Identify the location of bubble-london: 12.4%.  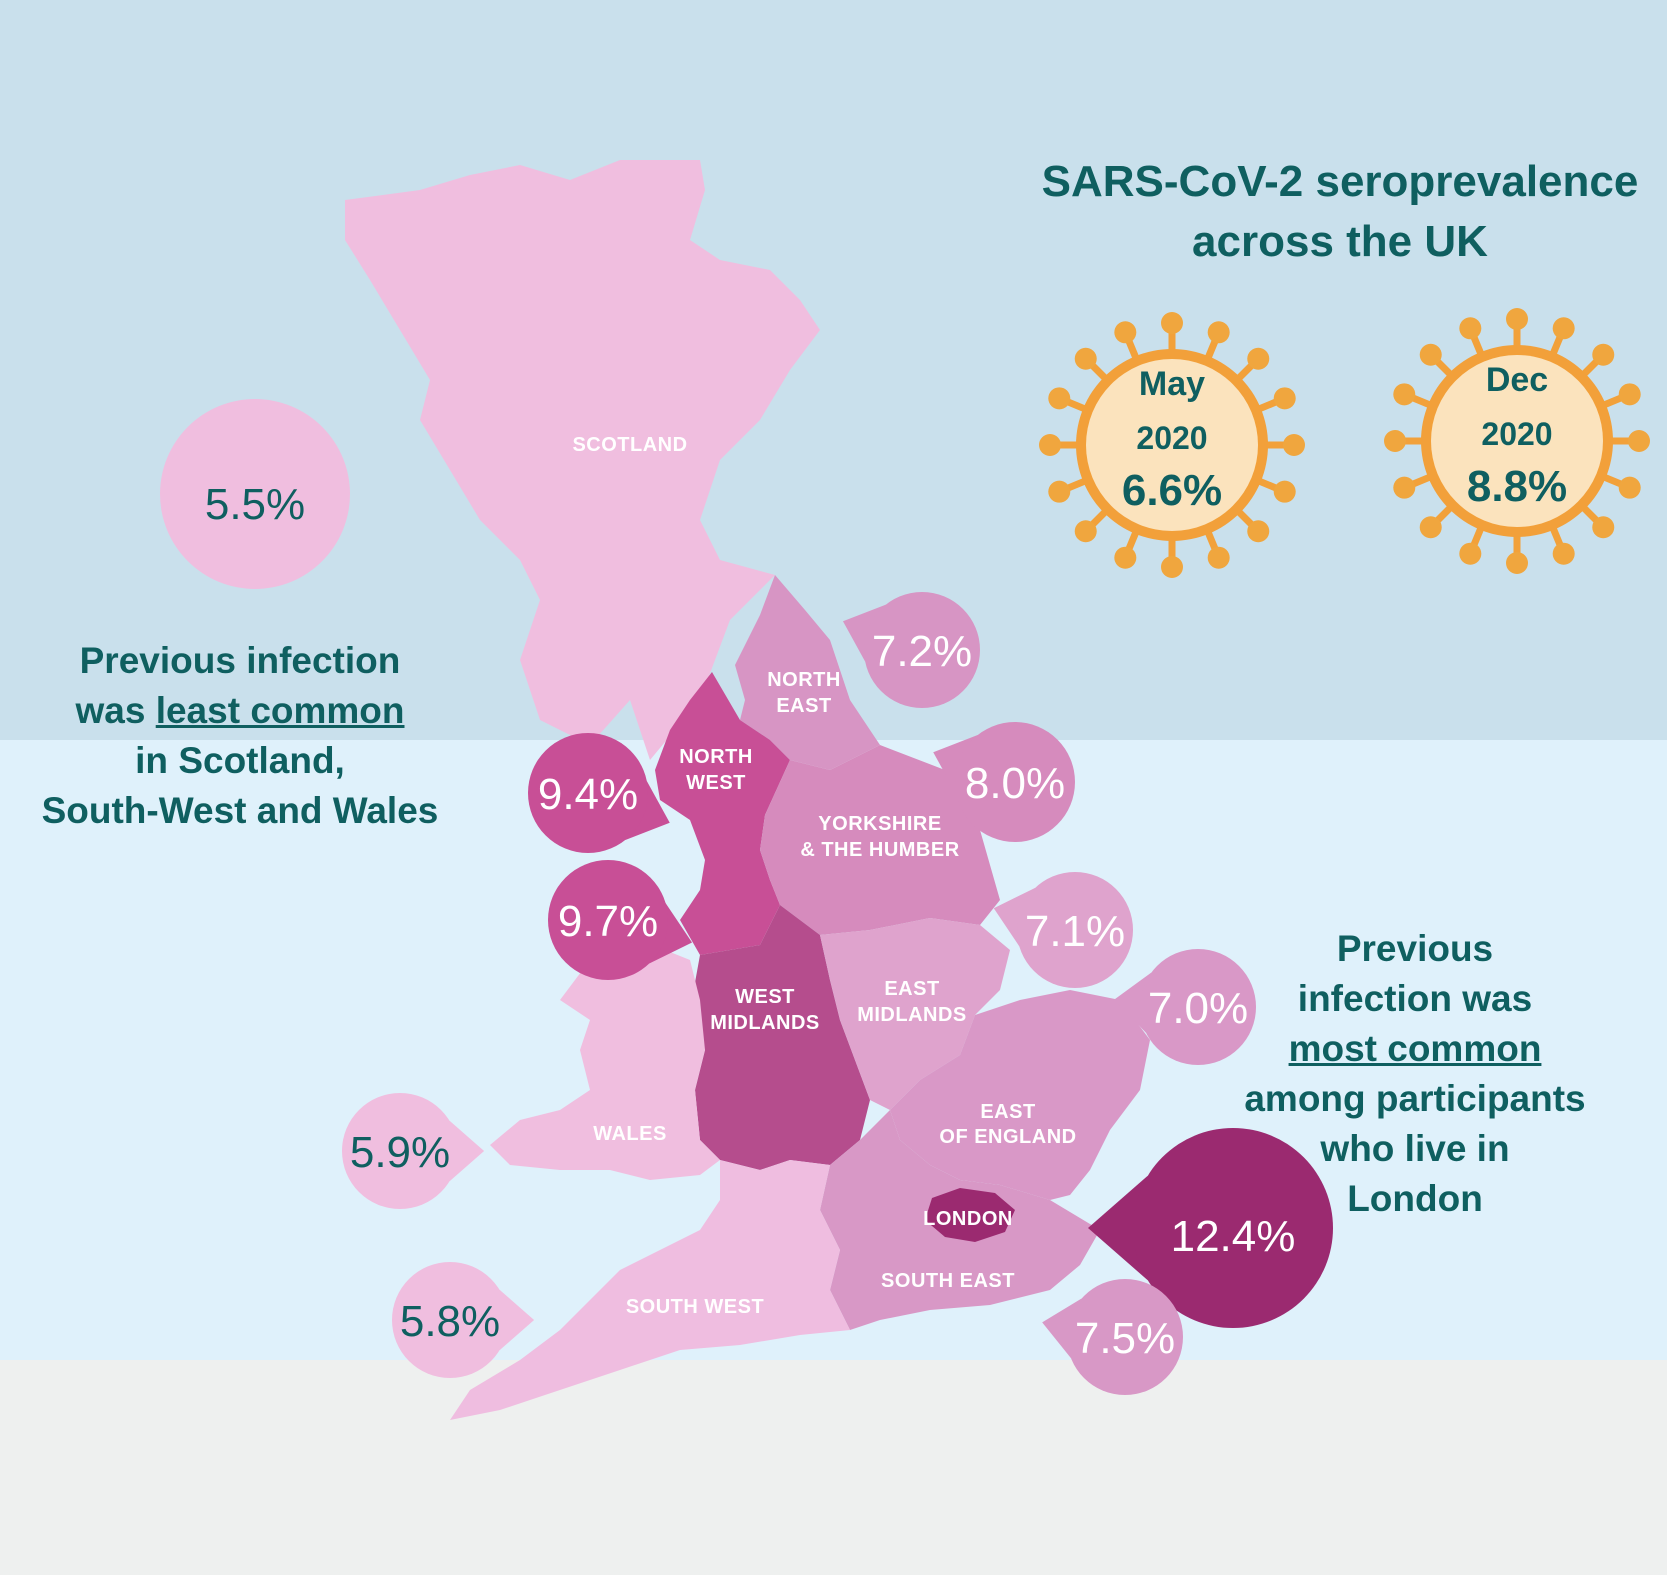
(1210, 1228).